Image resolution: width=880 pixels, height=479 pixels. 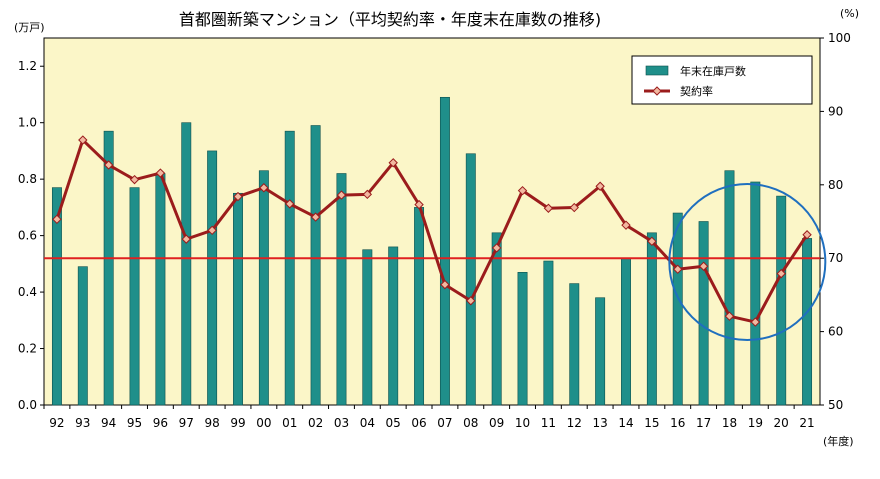 I want to click on right-axis-unit: (%), so click(x=849, y=13).